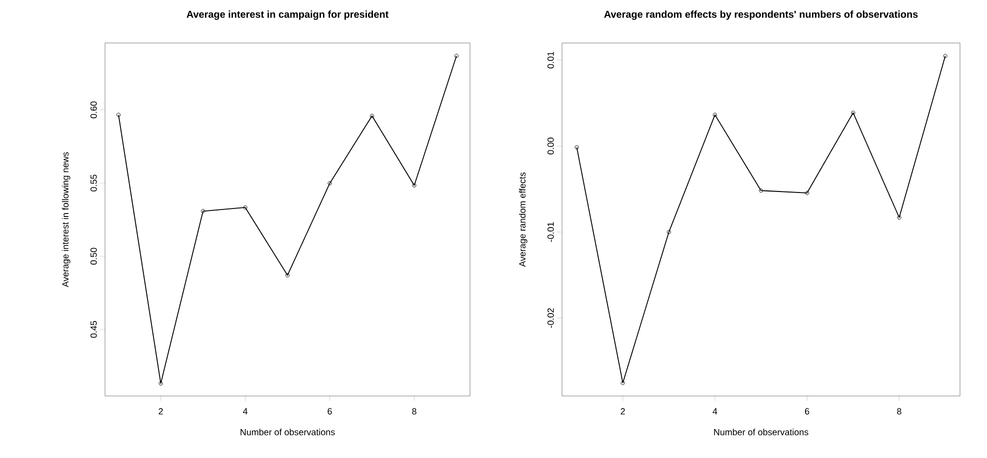 The image size is (987, 458). What do you see at coordinates (550, 146) in the screenshot?
I see `y-tick-label: 0.00` at bounding box center [550, 146].